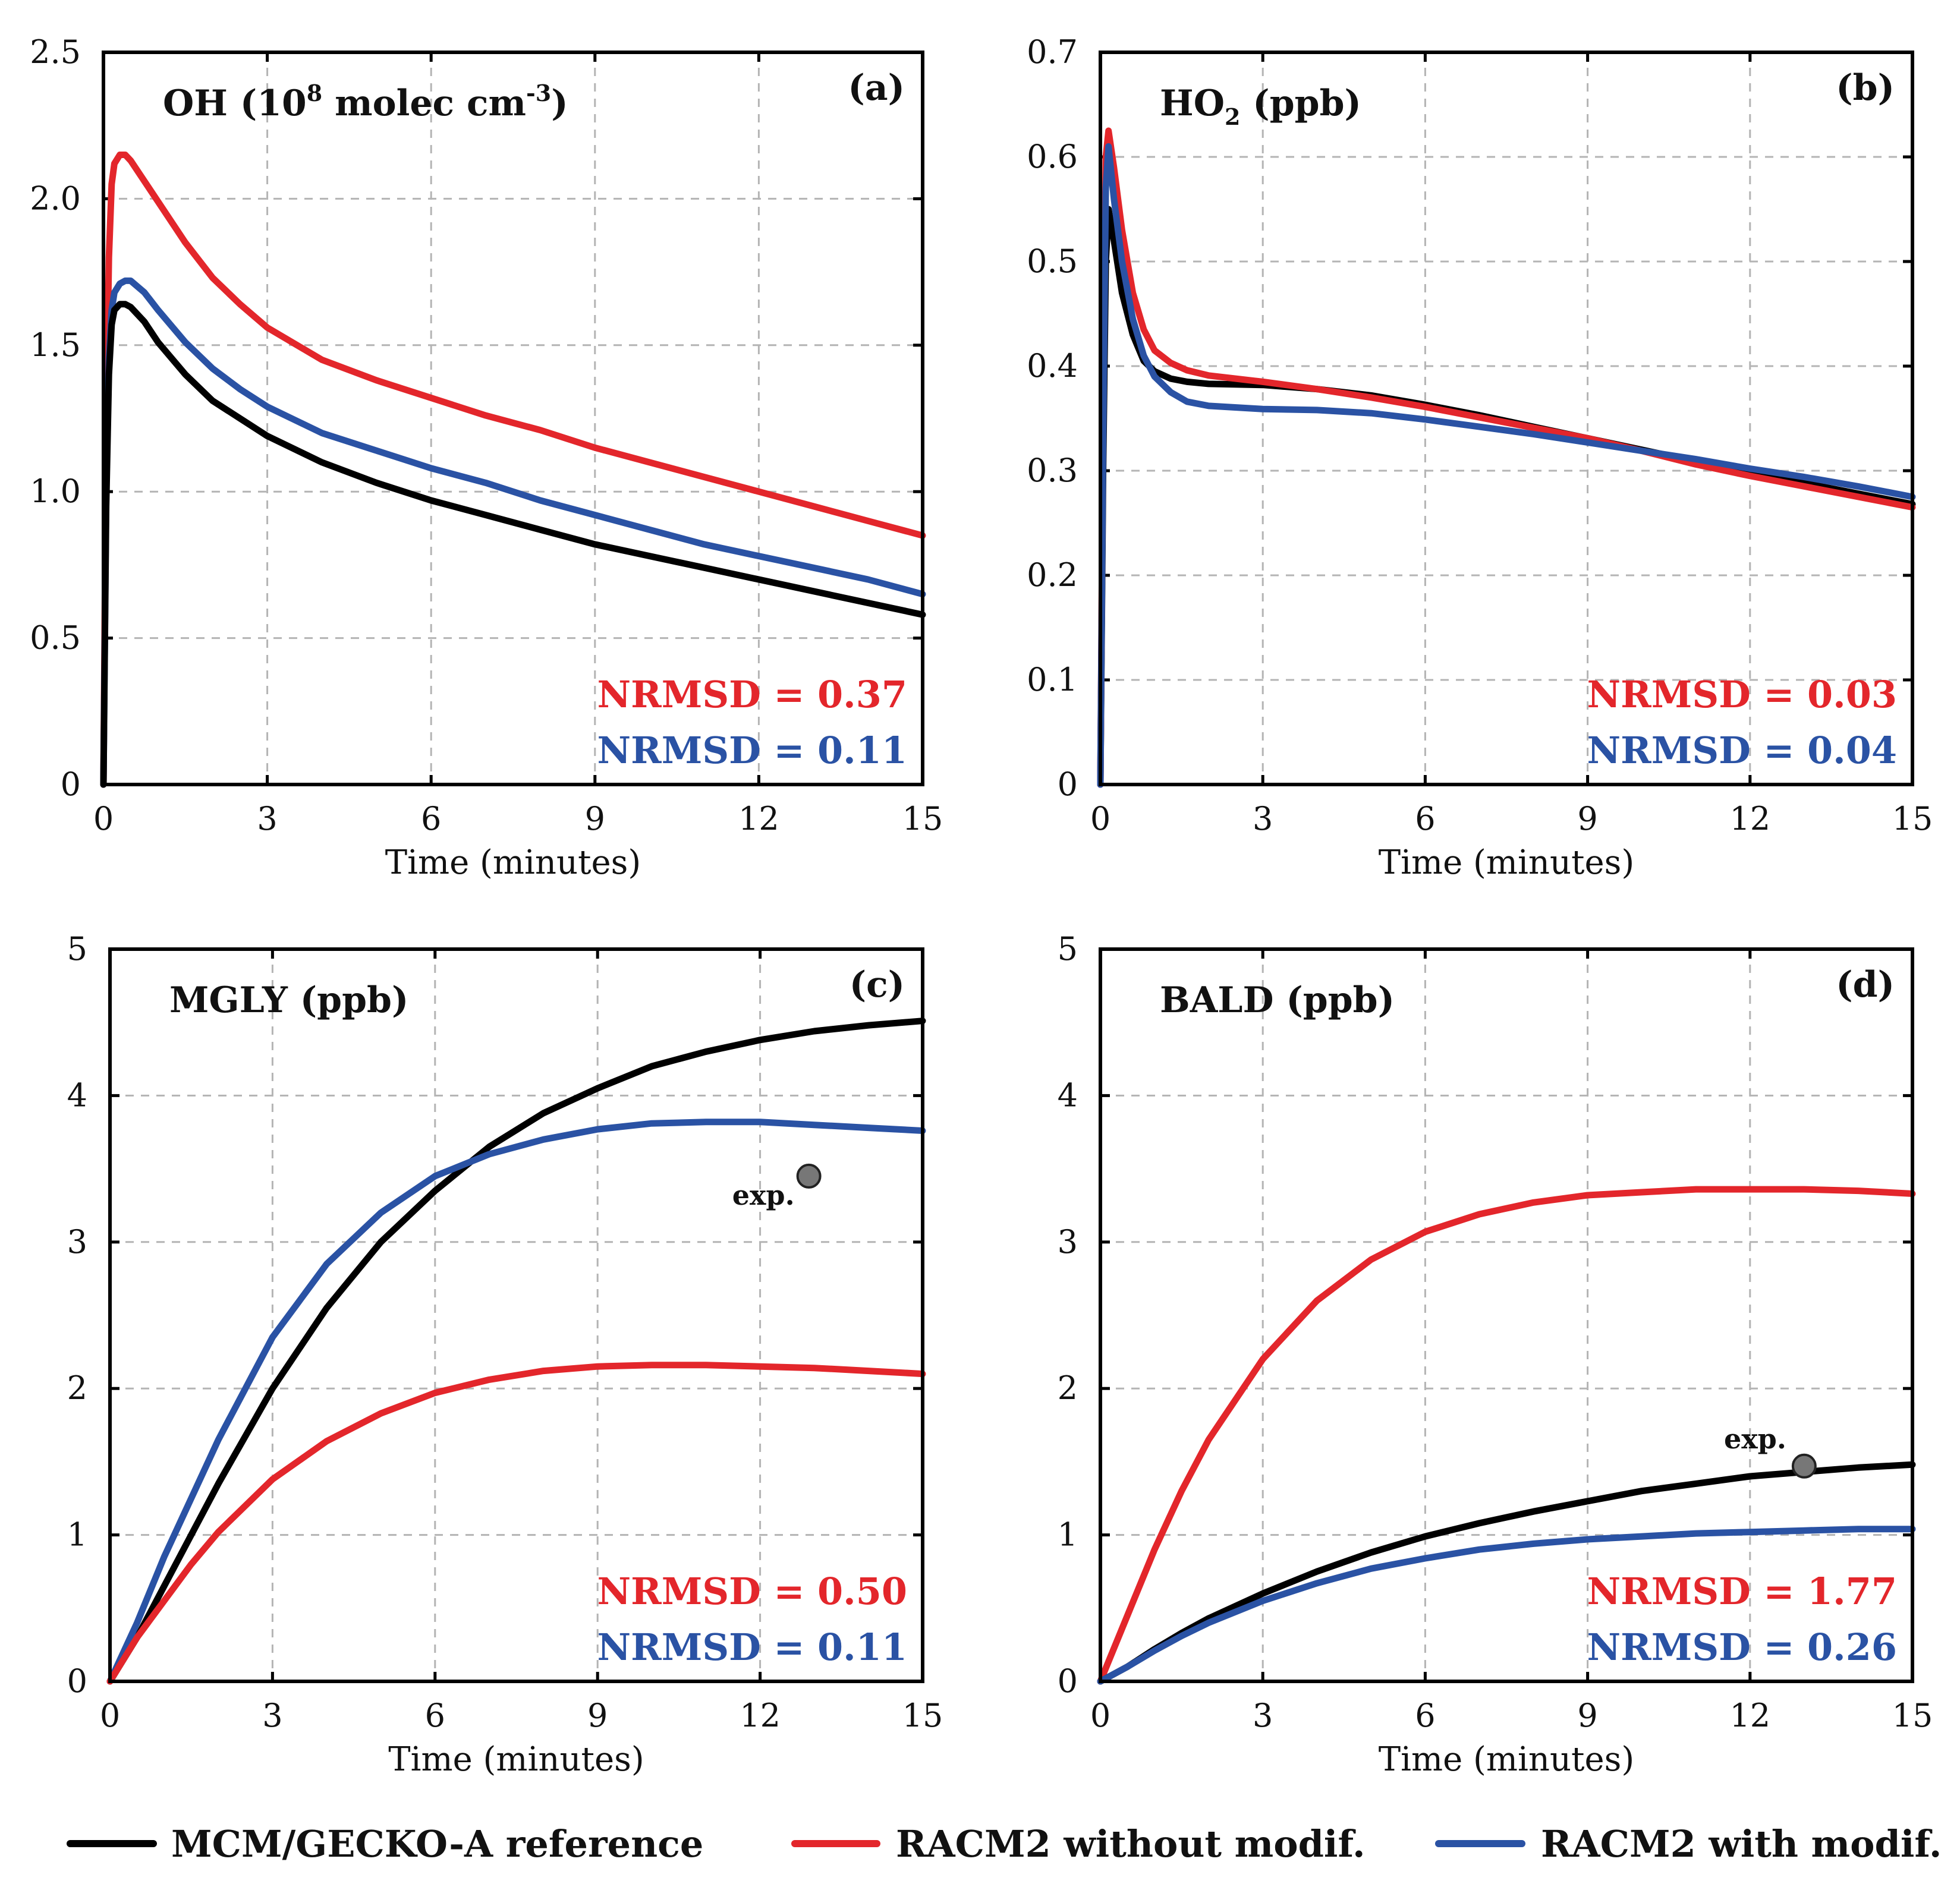  What do you see at coordinates (55, 345) in the screenshot?
I see `y-tick-label: 1.5` at bounding box center [55, 345].